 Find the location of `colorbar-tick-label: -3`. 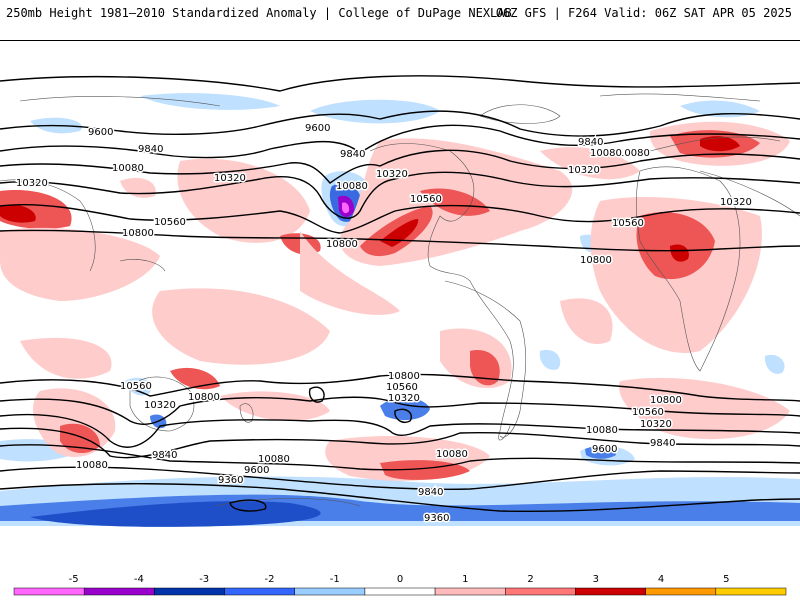

colorbar-tick-label: -3 is located at coordinates (204, 579).